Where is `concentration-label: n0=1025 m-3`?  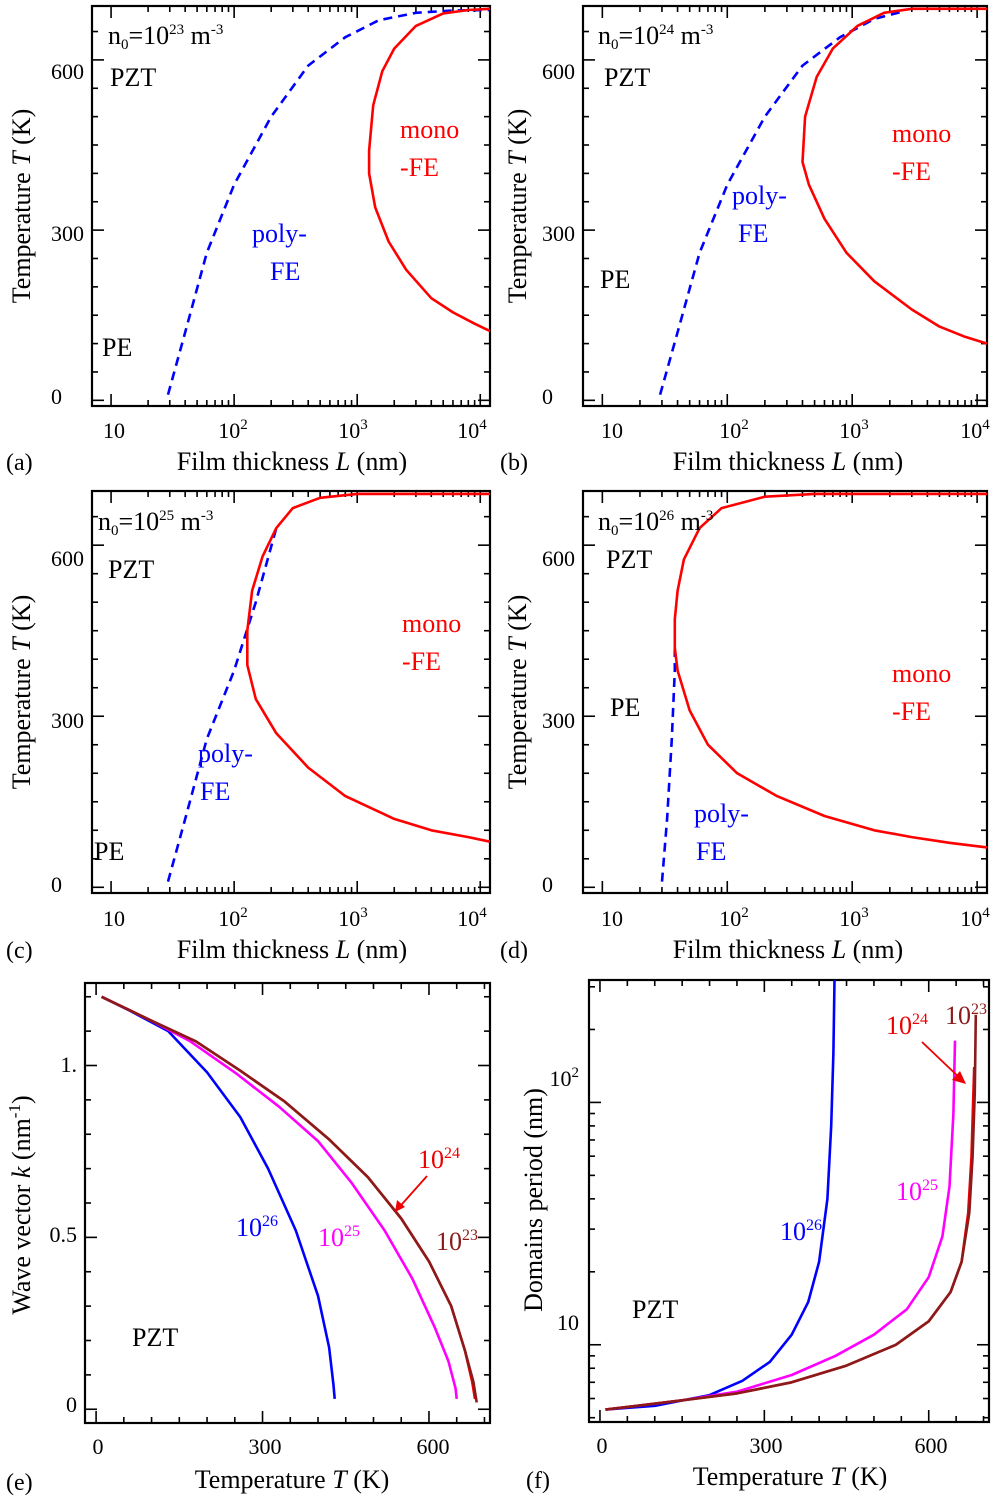 concentration-label: n0=1025 m-3 is located at coordinates (155, 523).